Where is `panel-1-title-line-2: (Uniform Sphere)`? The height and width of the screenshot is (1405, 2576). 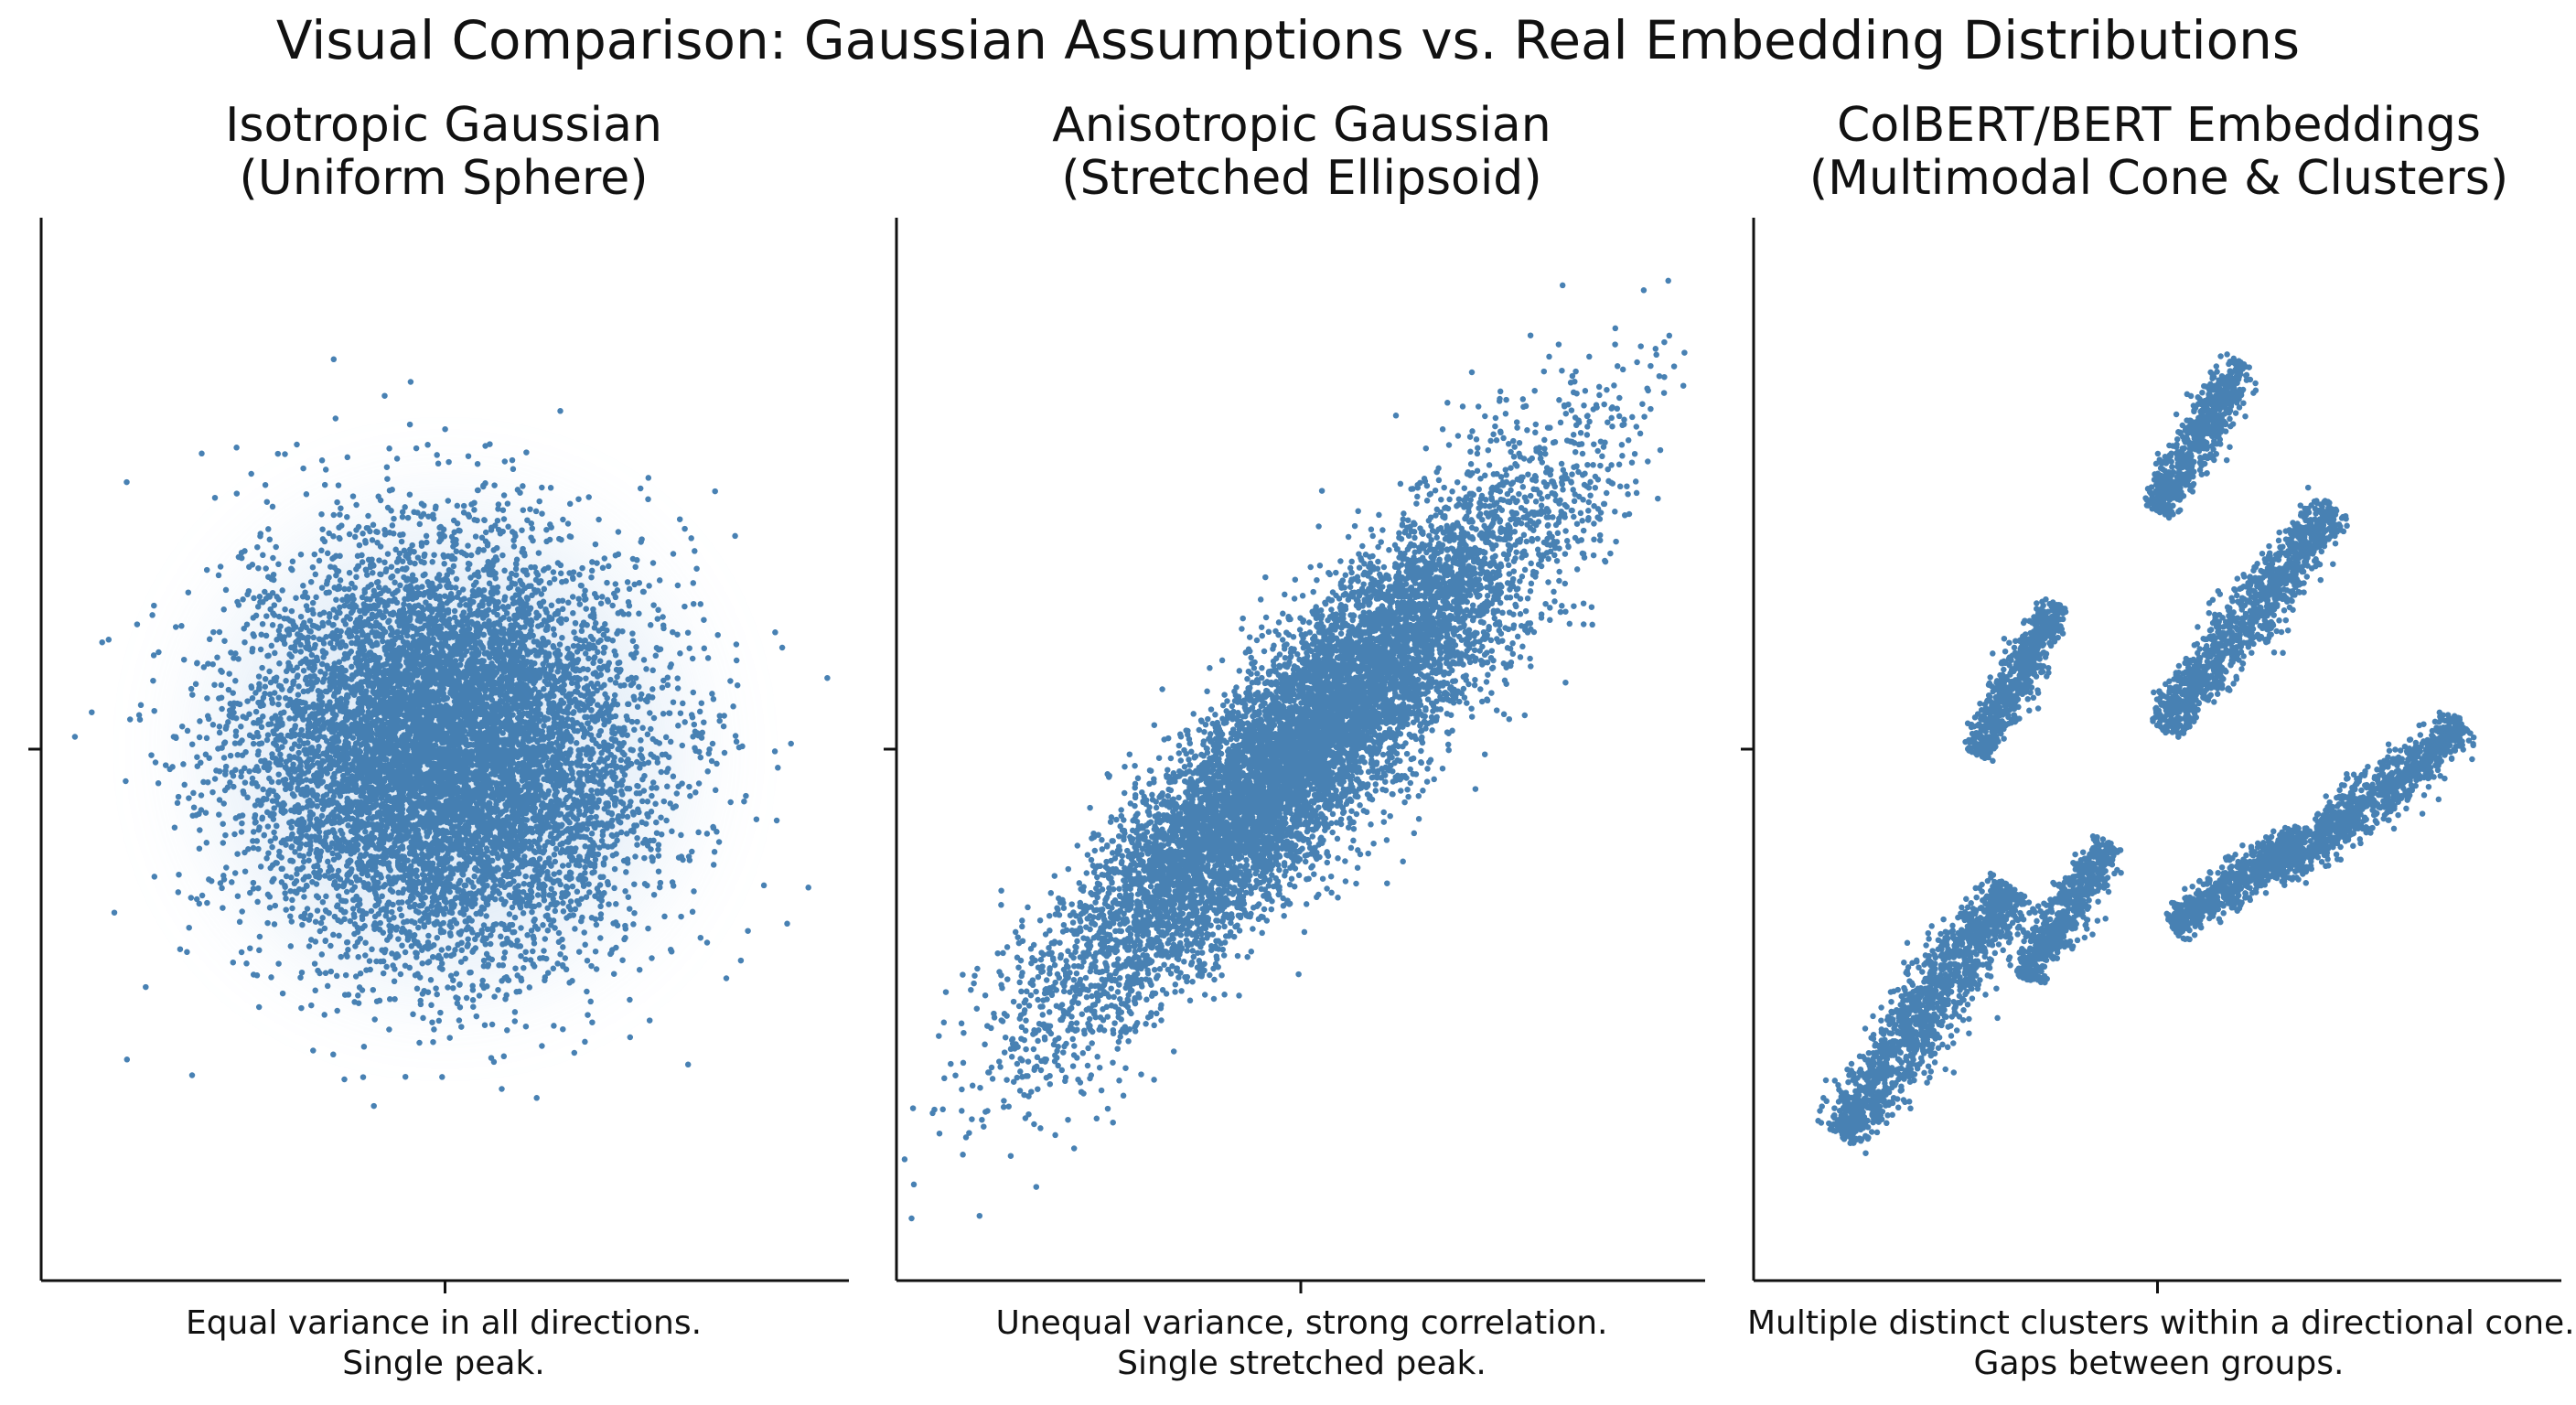
panel-1-title-line-2: (Uniform Sphere) is located at coordinates (444, 178).